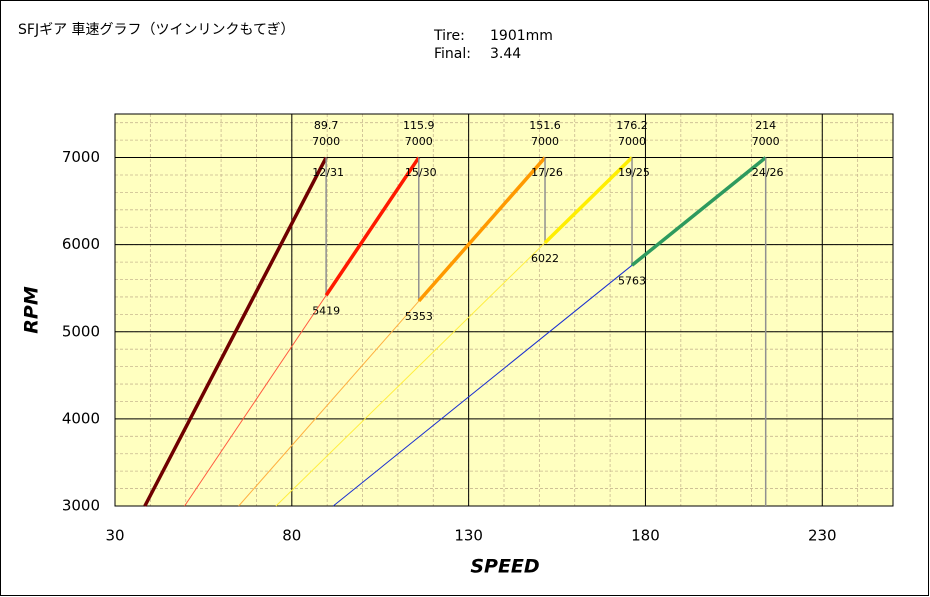  I want to click on y-tick-label: 7000, so click(81, 157).